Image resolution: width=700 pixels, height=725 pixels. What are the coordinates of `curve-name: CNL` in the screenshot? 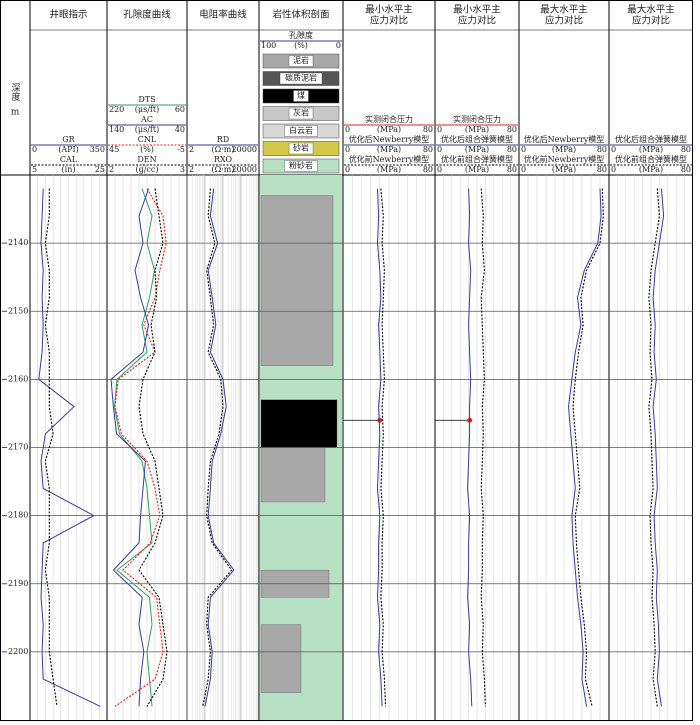 It's located at (147, 139).